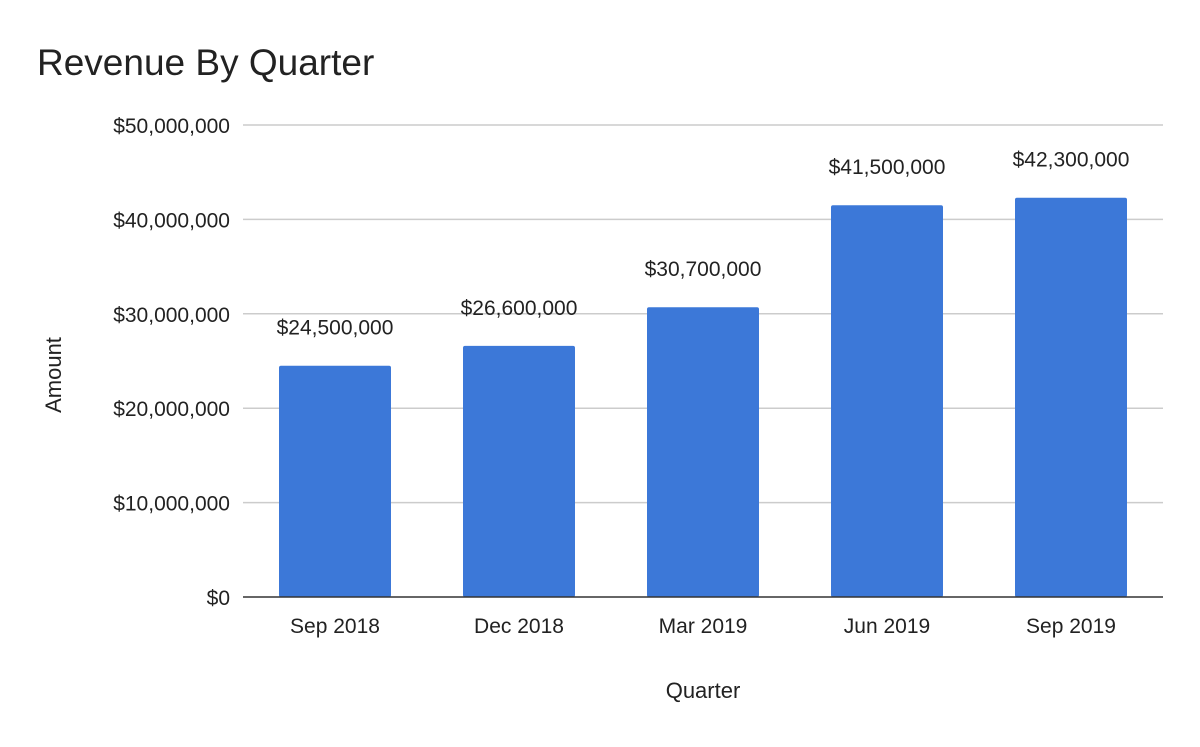 The height and width of the screenshot is (747, 1200). What do you see at coordinates (519, 308) in the screenshot?
I see `data-label: $26,600,000` at bounding box center [519, 308].